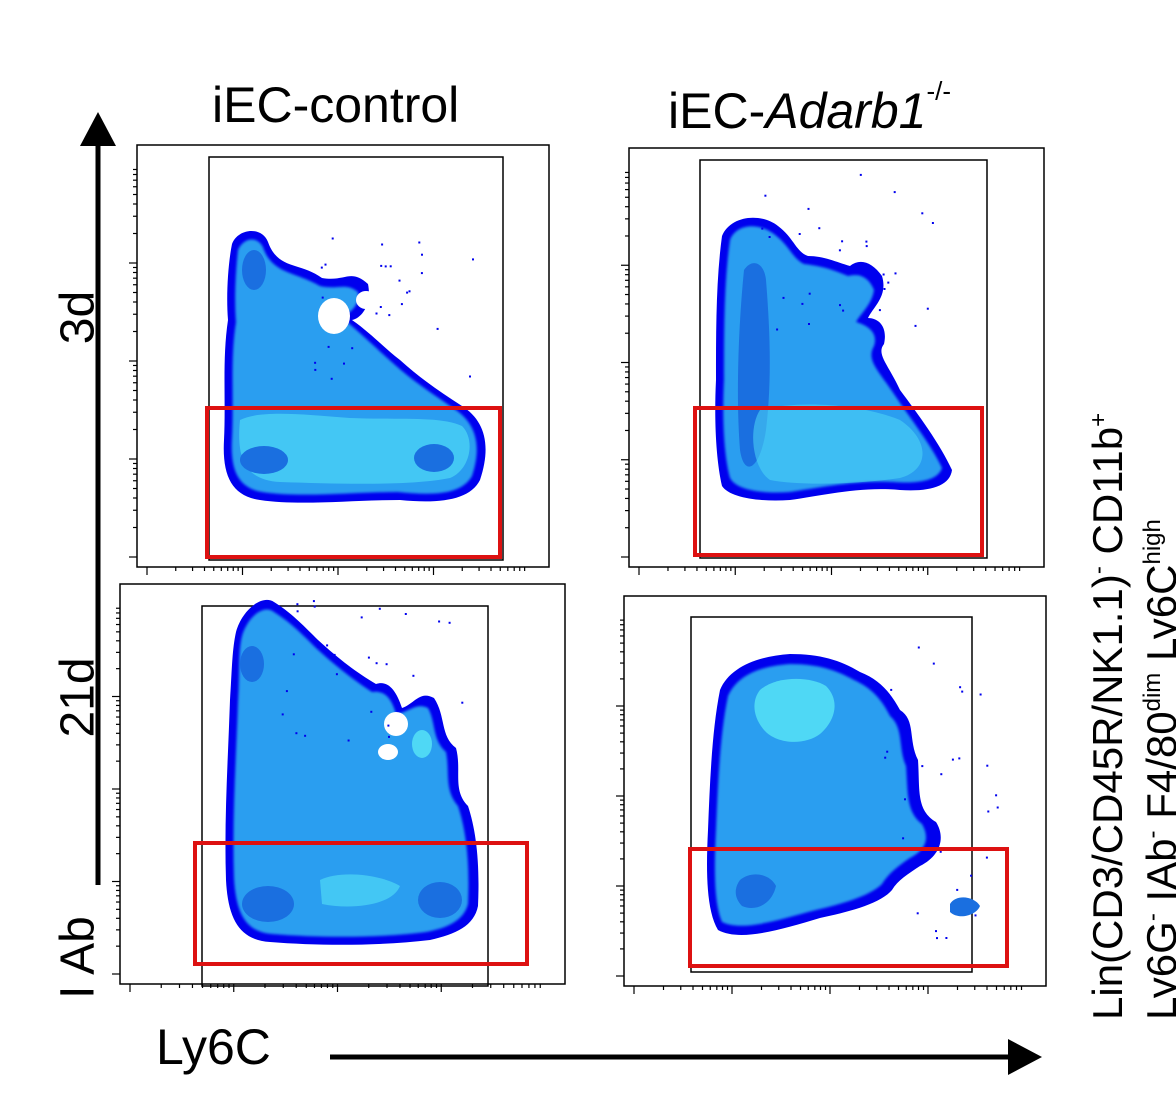 Image resolution: width=1176 pixels, height=1101 pixels. What do you see at coordinates (843, 794) in the screenshot?
I see `density-21d-ko` at bounding box center [843, 794].